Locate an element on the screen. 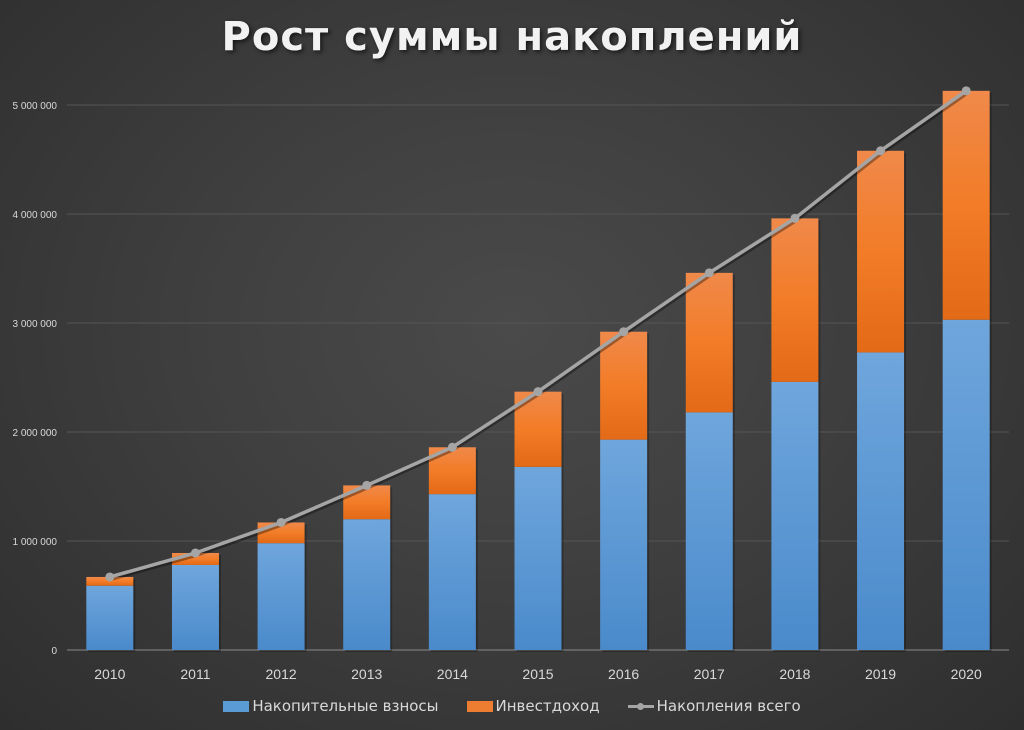  income-swatch-icon is located at coordinates (479, 706).